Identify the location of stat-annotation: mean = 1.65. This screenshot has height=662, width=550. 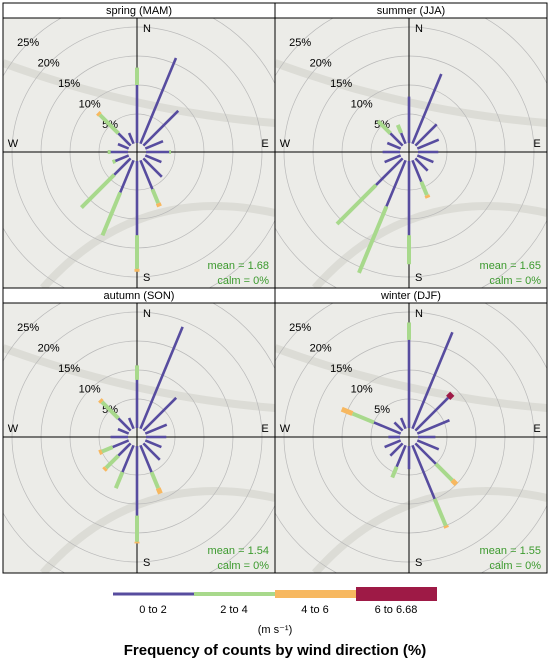
(510, 266).